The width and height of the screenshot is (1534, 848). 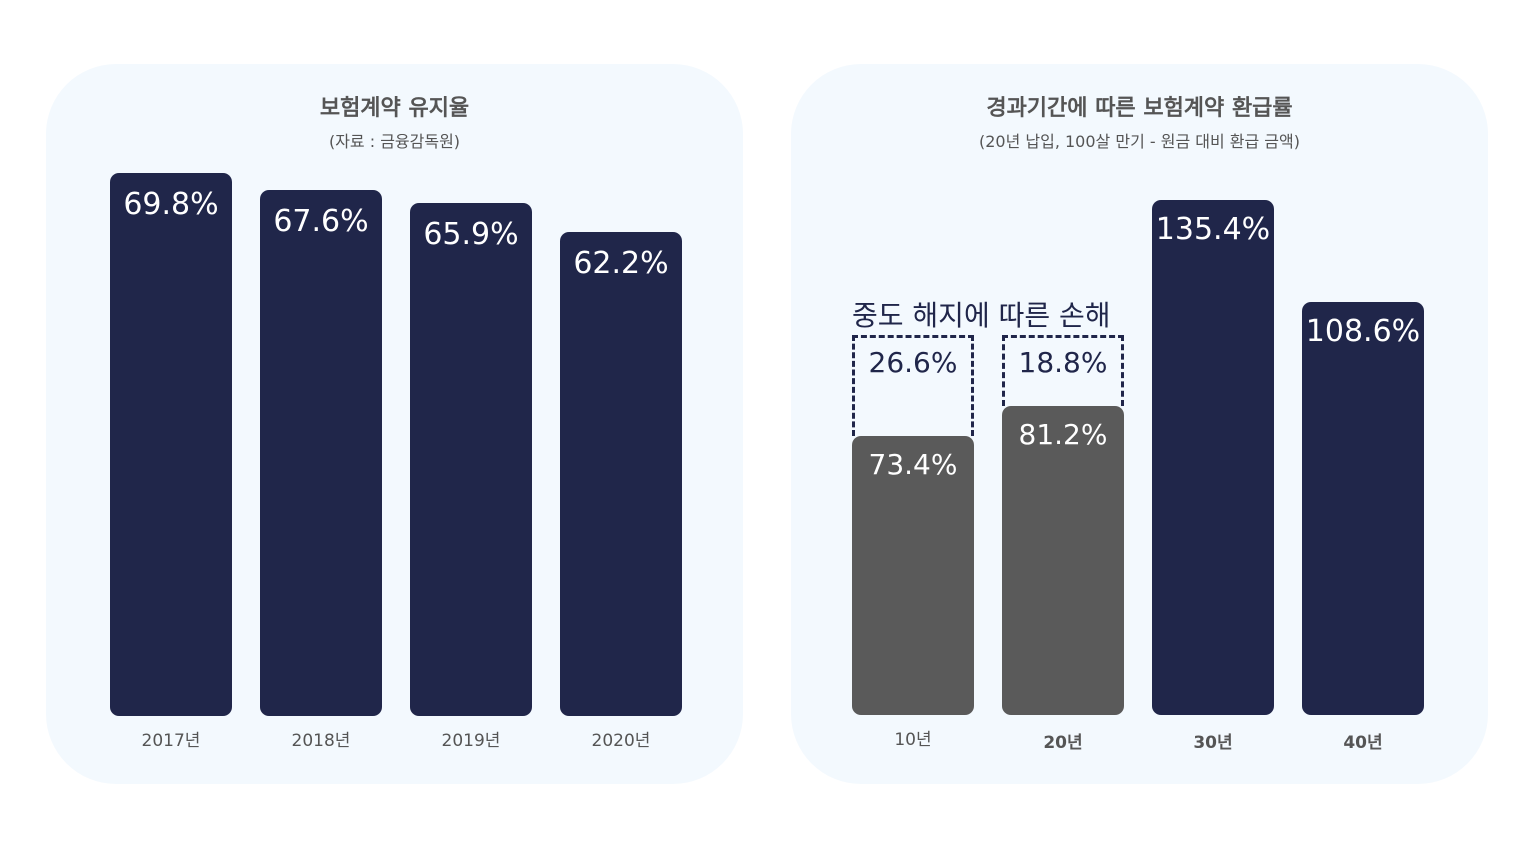 What do you see at coordinates (171, 741) in the screenshot?
I see `x-tick-label: 2017년` at bounding box center [171, 741].